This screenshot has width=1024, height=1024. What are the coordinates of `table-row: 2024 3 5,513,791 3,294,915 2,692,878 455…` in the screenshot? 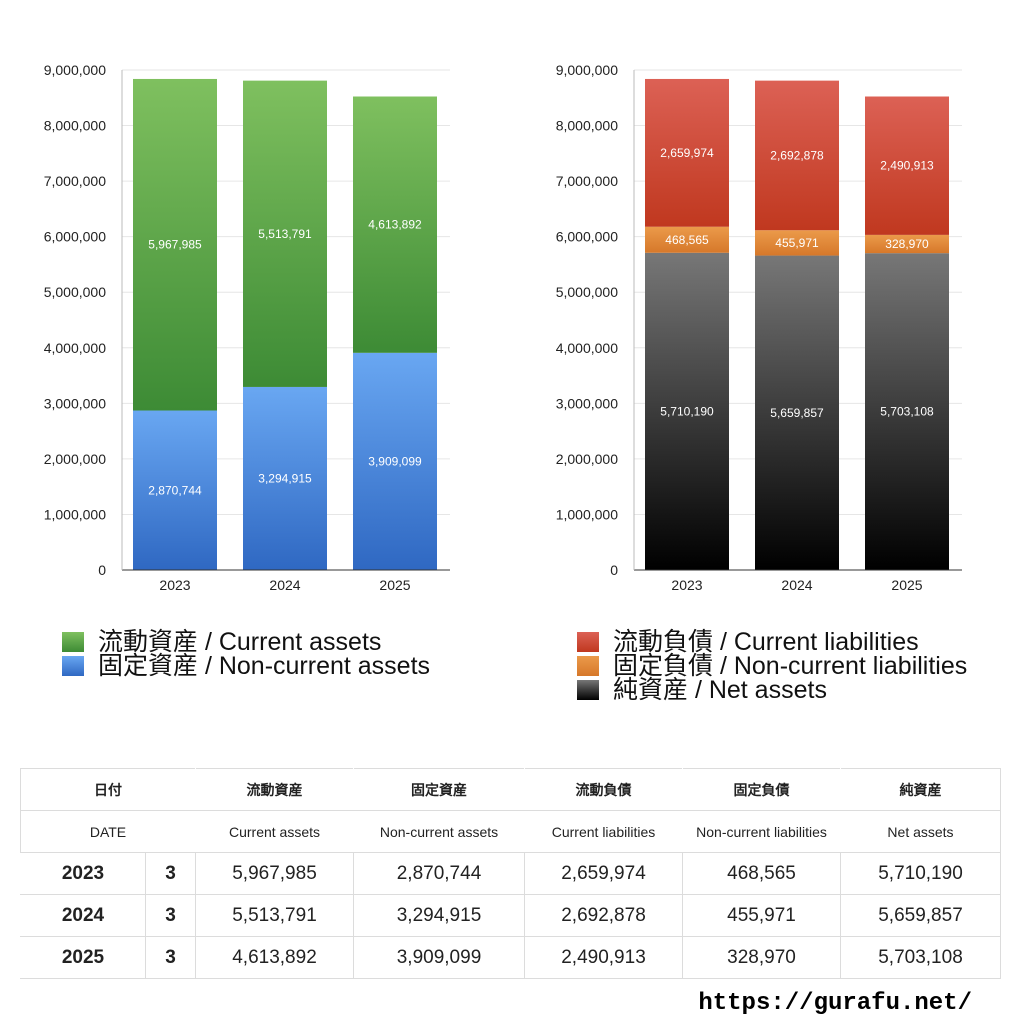 It's located at (510, 915).